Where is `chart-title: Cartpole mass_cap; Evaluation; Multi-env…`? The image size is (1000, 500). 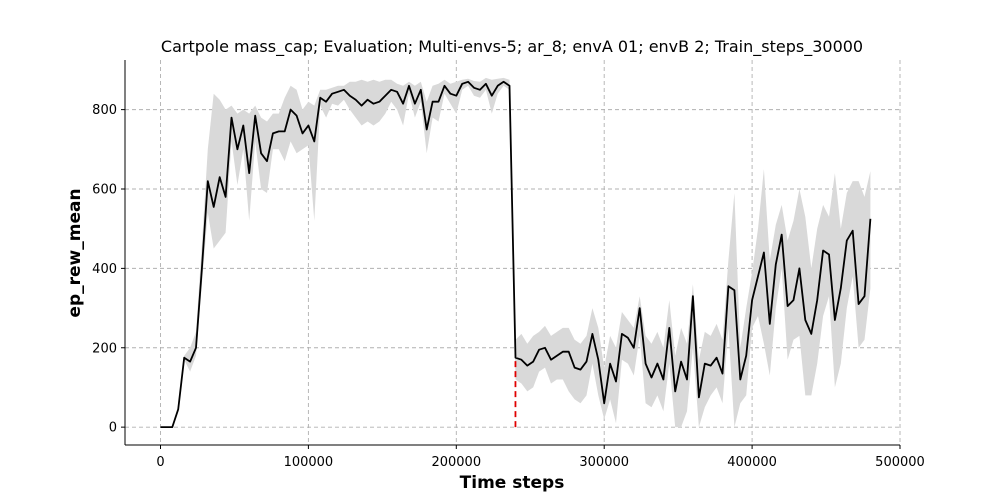
chart-title: Cartpole mass_cap; Evaluation; Multi-env… is located at coordinates (512, 47).